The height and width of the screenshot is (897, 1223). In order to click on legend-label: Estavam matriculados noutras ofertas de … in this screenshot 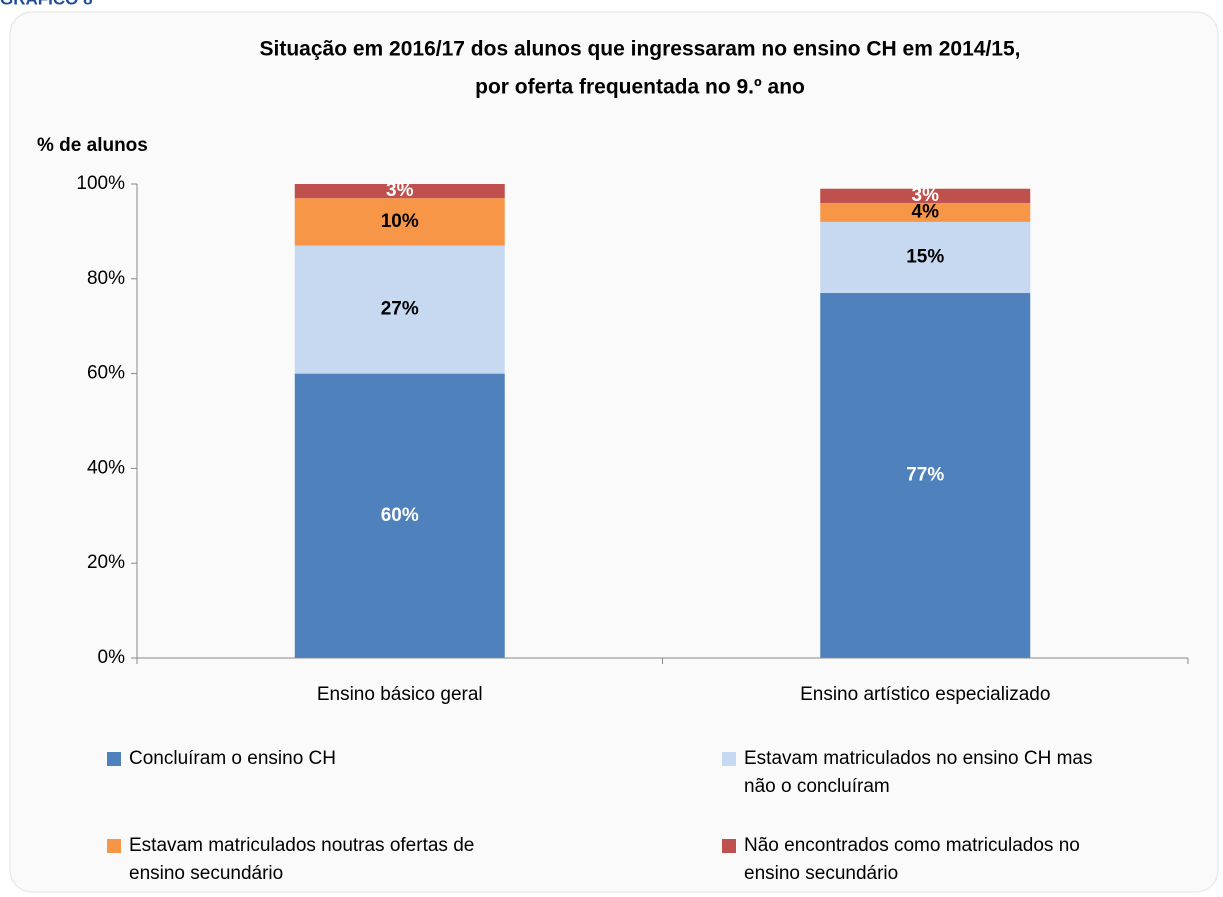, I will do `click(302, 859)`.